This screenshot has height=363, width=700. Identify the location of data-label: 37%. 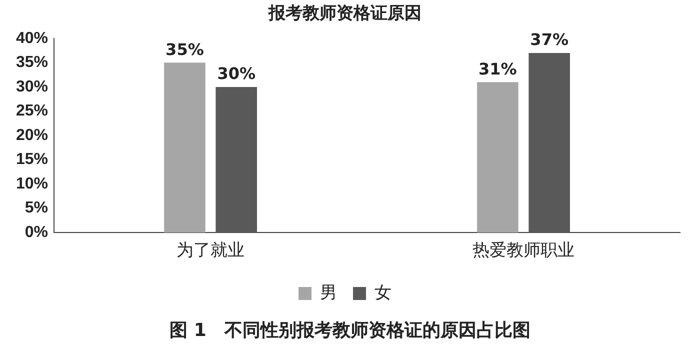
(549, 40).